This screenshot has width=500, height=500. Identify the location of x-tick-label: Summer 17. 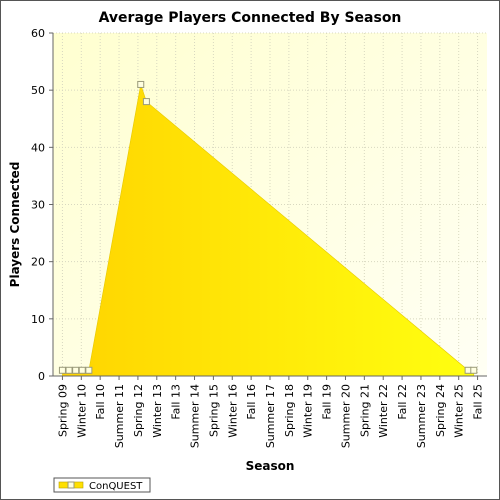
(270, 416).